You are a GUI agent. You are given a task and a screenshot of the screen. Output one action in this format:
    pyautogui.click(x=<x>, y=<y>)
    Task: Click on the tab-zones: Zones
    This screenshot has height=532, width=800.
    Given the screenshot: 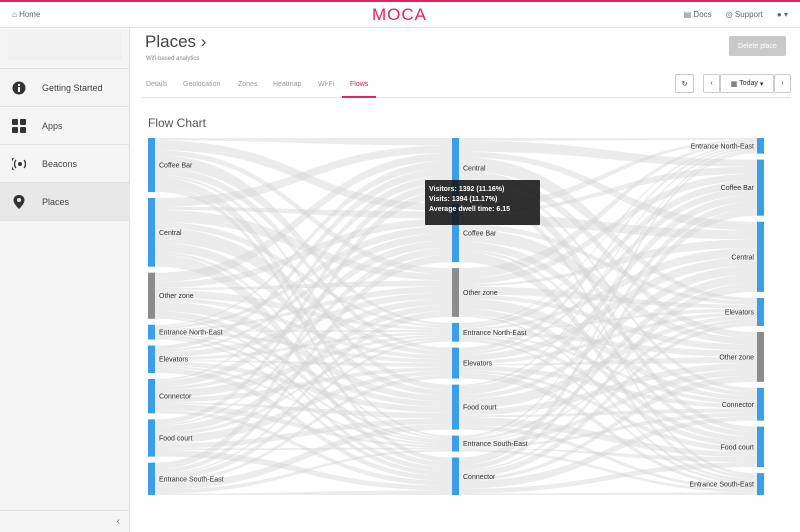 What is the action you would take?
    pyautogui.click(x=248, y=84)
    